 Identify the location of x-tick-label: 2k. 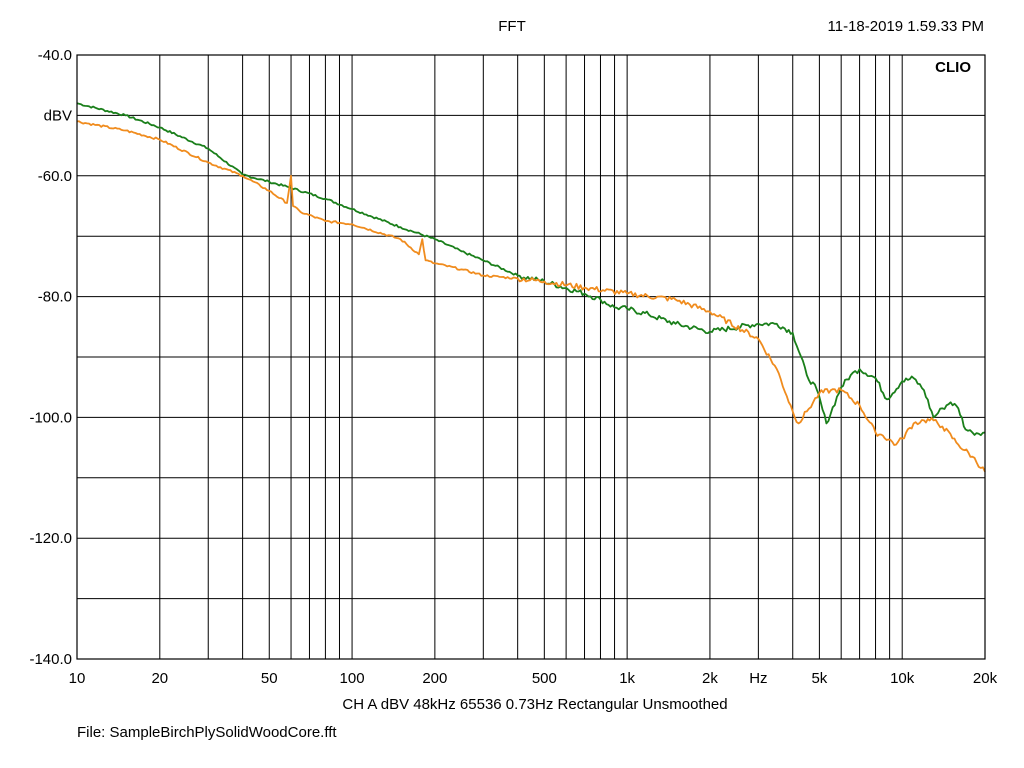
(710, 678).